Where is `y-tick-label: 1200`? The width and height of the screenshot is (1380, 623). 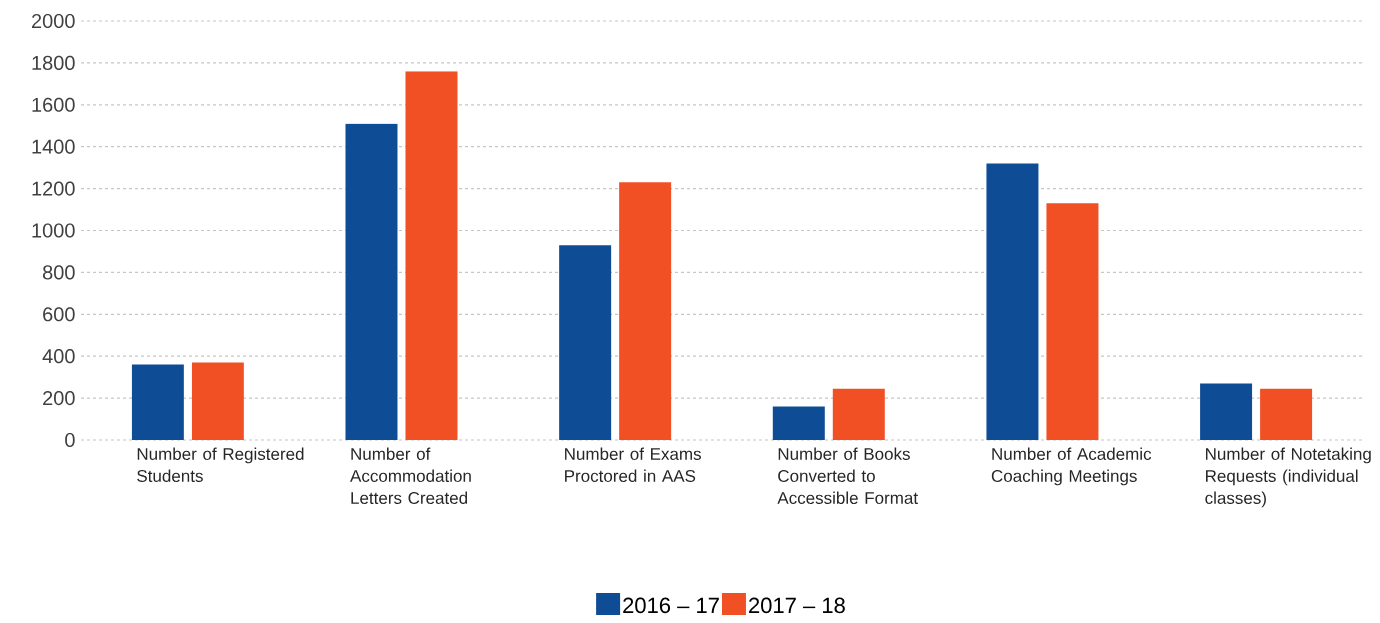 y-tick-label: 1200 is located at coordinates (53, 188).